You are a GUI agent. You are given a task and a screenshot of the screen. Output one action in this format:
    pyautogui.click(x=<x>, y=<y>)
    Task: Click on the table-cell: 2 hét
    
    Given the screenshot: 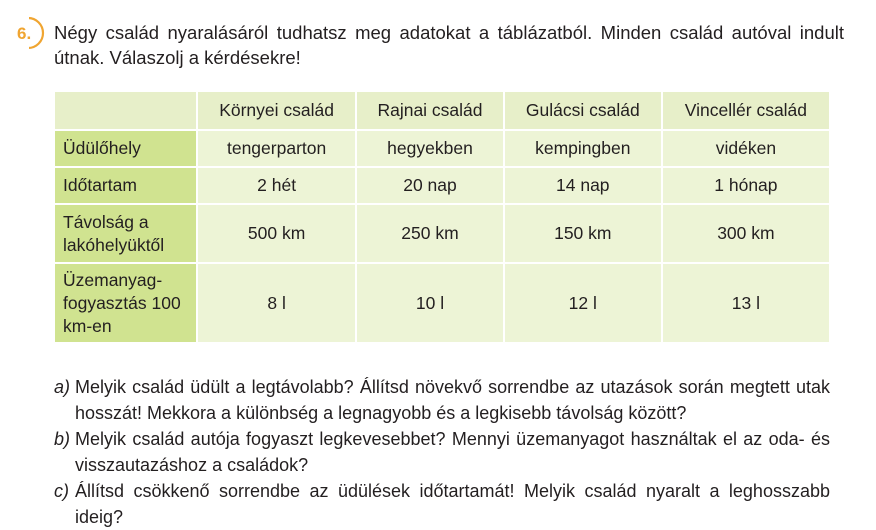 What is the action you would take?
    pyautogui.click(x=276, y=185)
    